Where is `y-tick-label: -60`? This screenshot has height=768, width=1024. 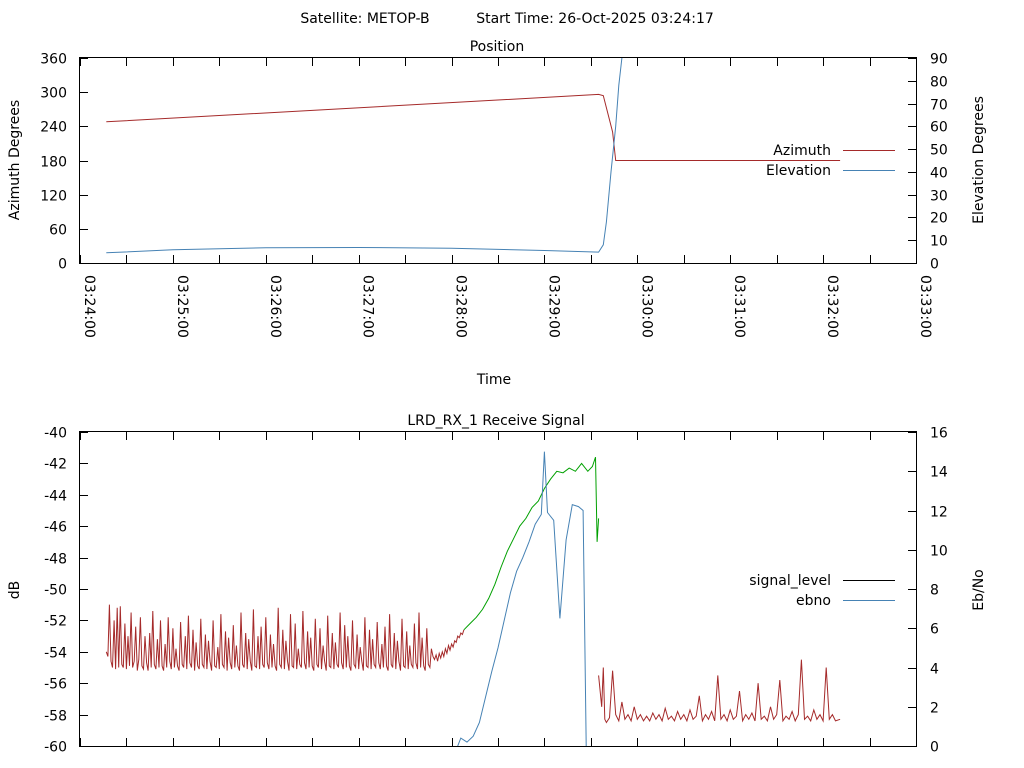
y-tick-label: -60 is located at coordinates (55, 748).